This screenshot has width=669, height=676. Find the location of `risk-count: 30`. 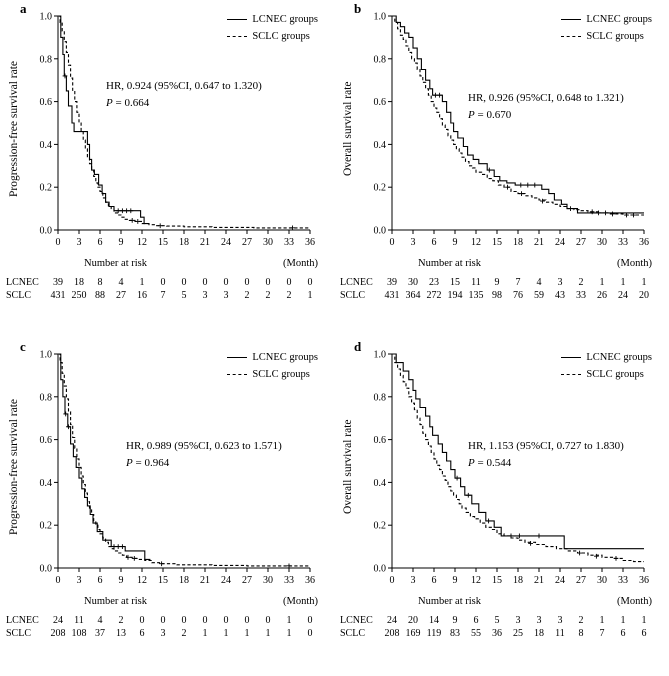

risk-count: 30 is located at coordinates (413, 282).